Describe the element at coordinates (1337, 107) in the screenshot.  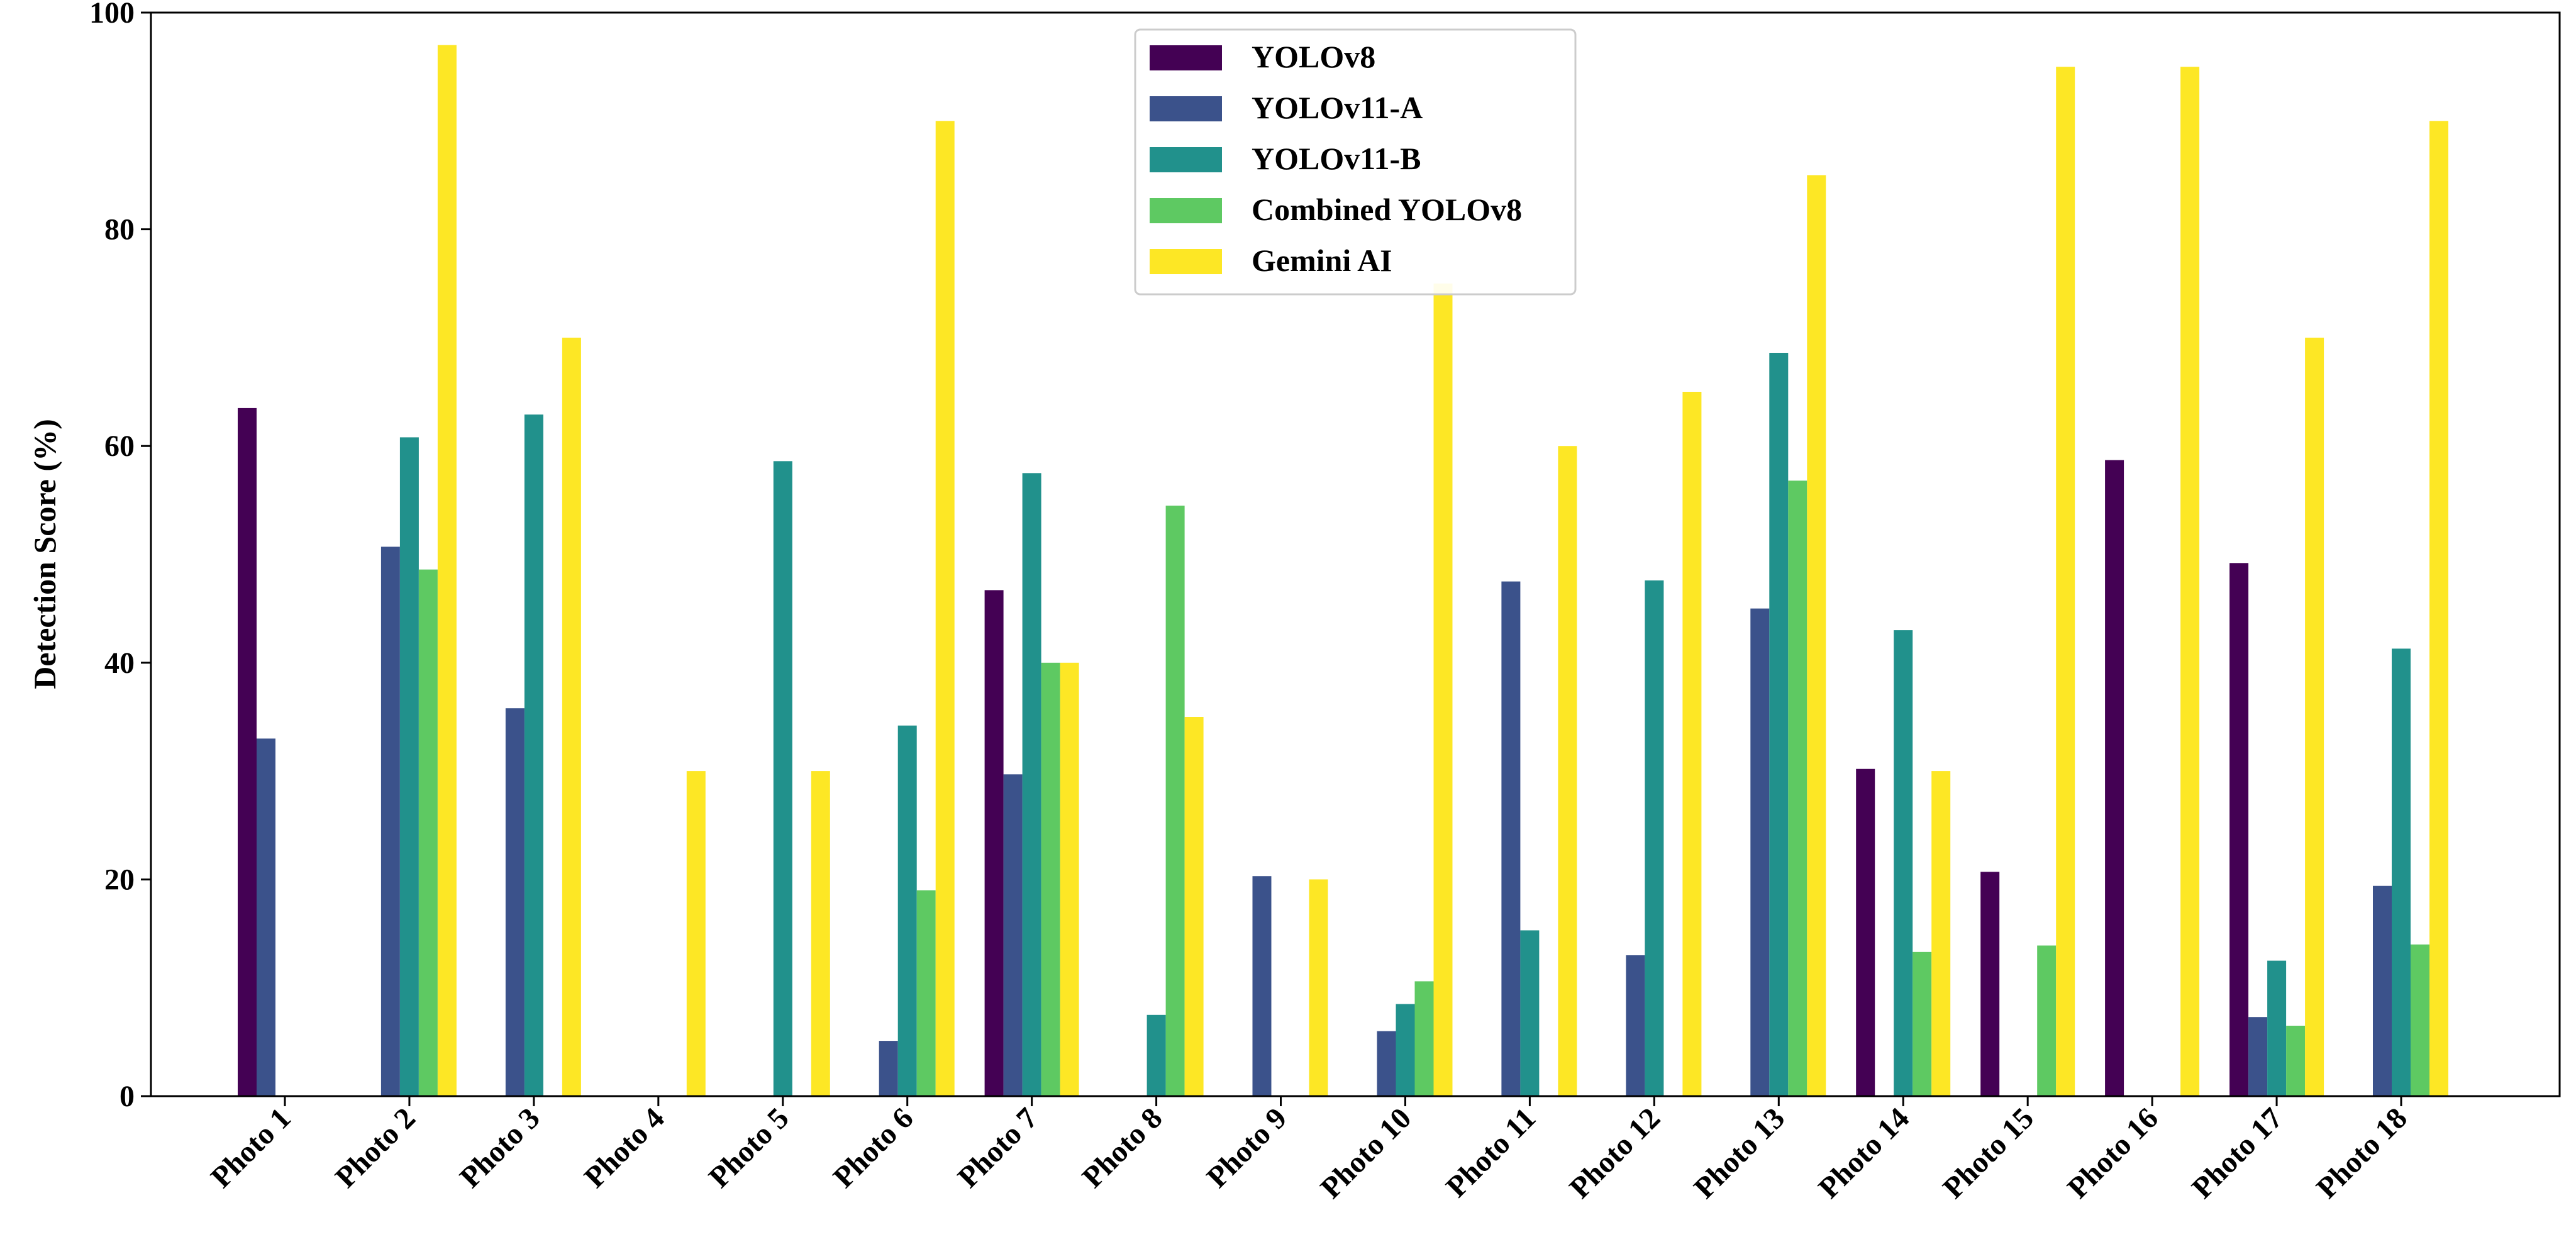
I see `legend-label: YOLOv11-A` at that location.